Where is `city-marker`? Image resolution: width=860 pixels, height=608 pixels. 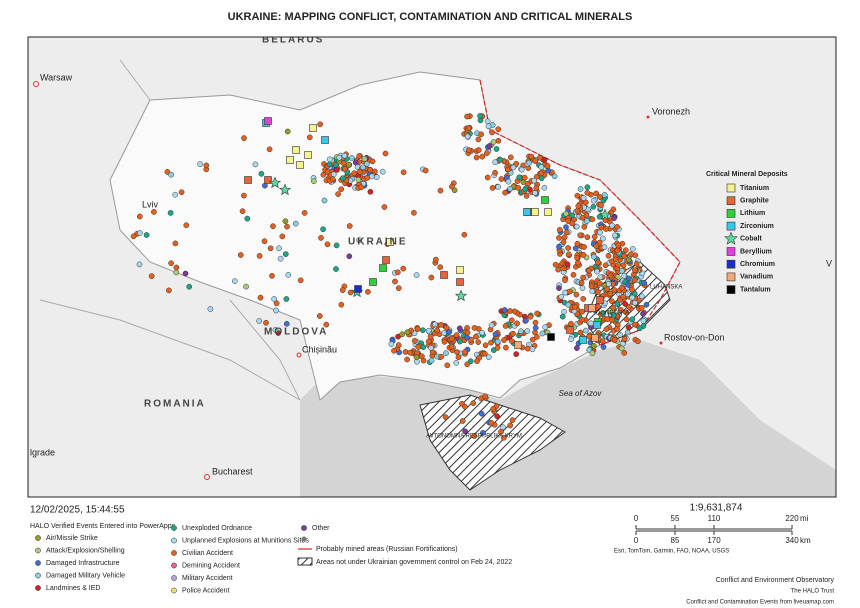
city-marker is located at coordinates (36, 84).